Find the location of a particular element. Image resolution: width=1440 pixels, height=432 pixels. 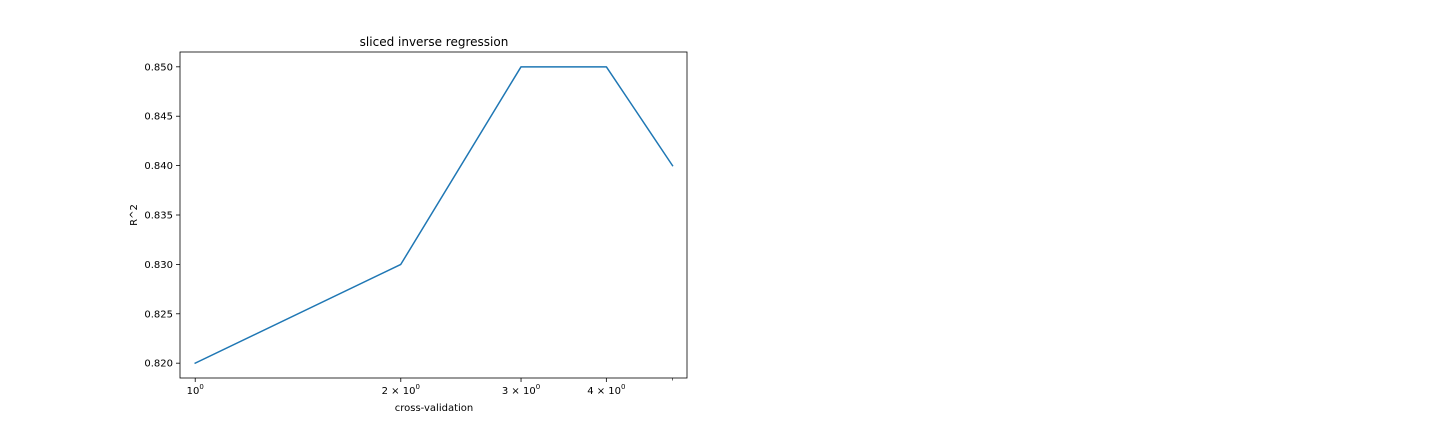

y-tick-label: 0.850 is located at coordinates (158, 67).